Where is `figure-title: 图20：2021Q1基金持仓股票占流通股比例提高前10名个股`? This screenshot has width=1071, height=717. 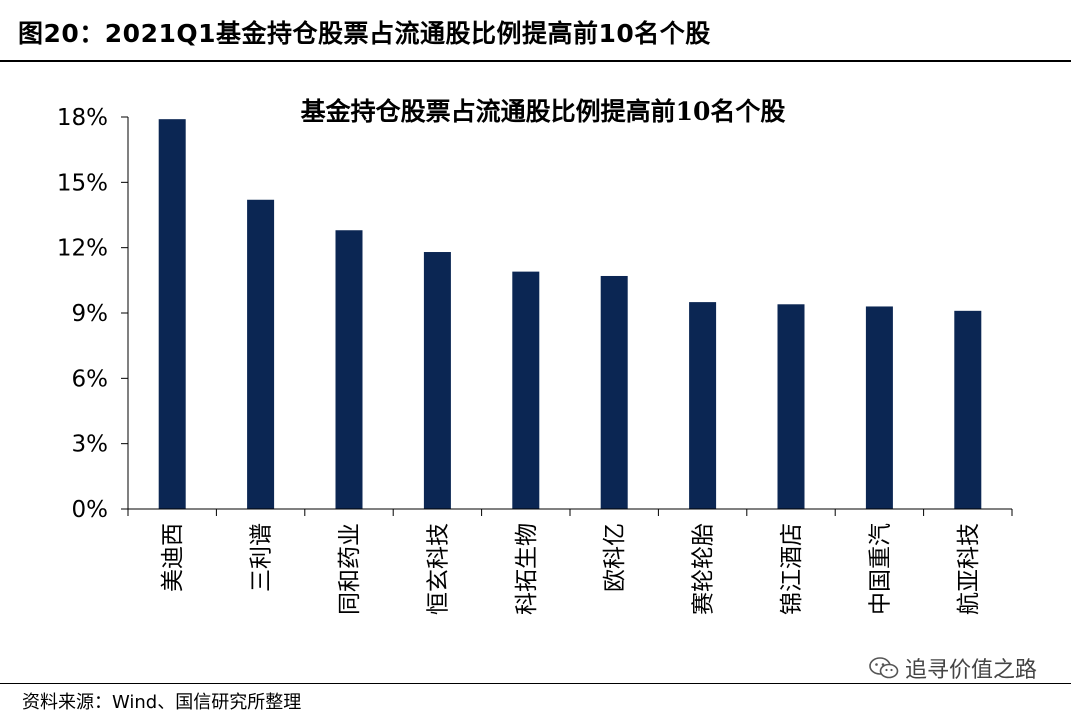 figure-title: 图20：2021Q1基金持仓股票占流通股比例提高前10名个股 is located at coordinates (364, 33).